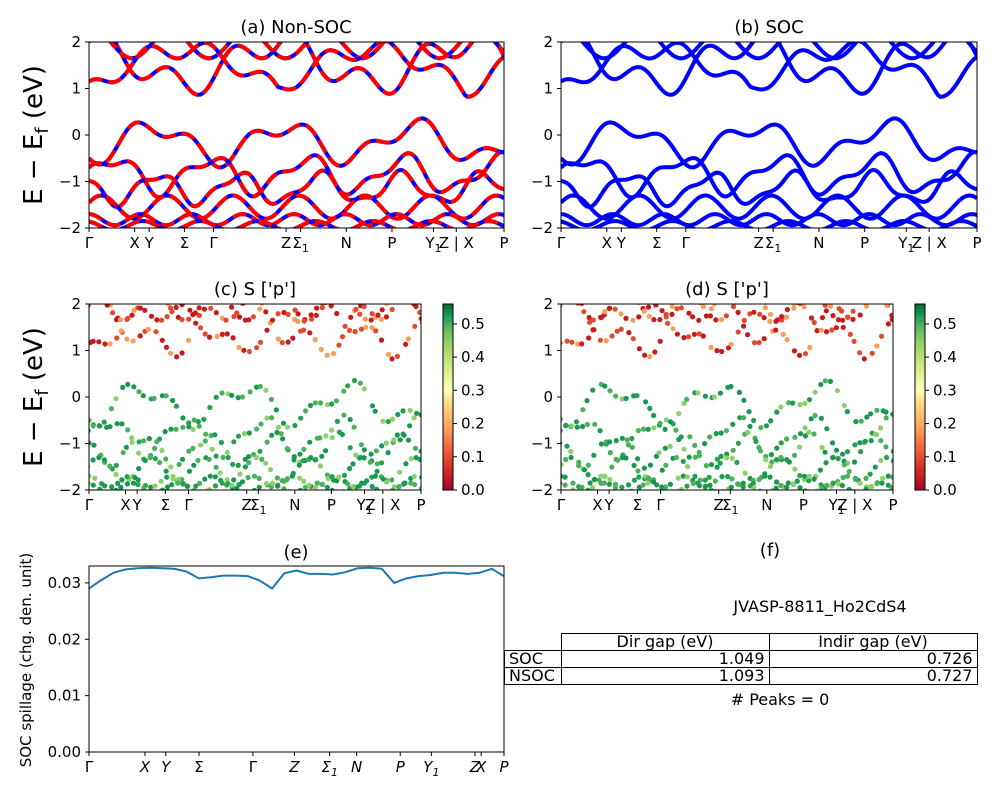 The width and height of the screenshot is (1000, 804). What do you see at coordinates (473, 490) in the screenshot?
I see `panel-c-colorbar-tick-label: 0.0` at bounding box center [473, 490].